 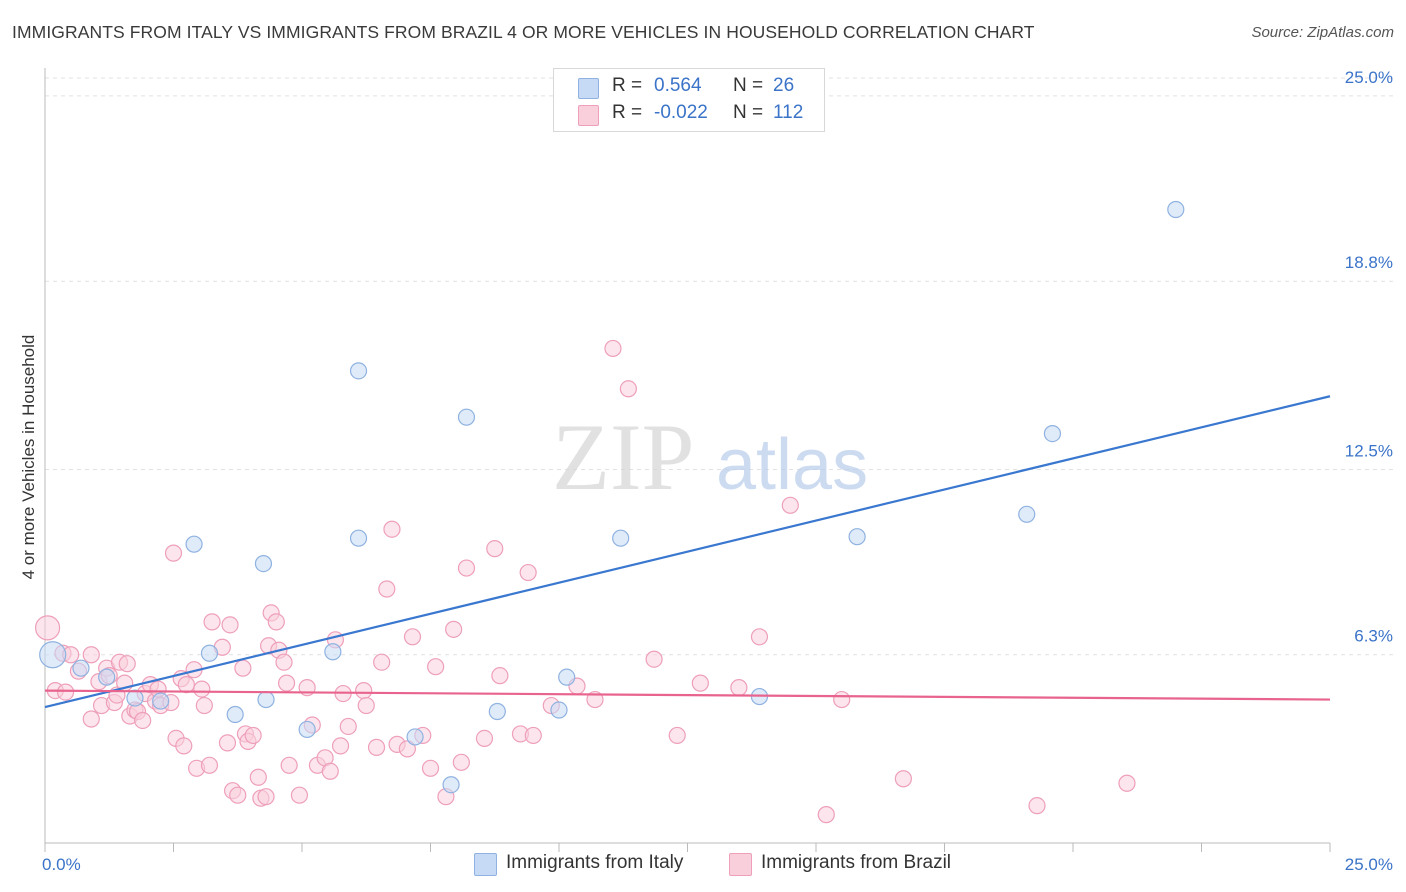 I want to click on legend-swatch-italy, so click(x=485, y=864).